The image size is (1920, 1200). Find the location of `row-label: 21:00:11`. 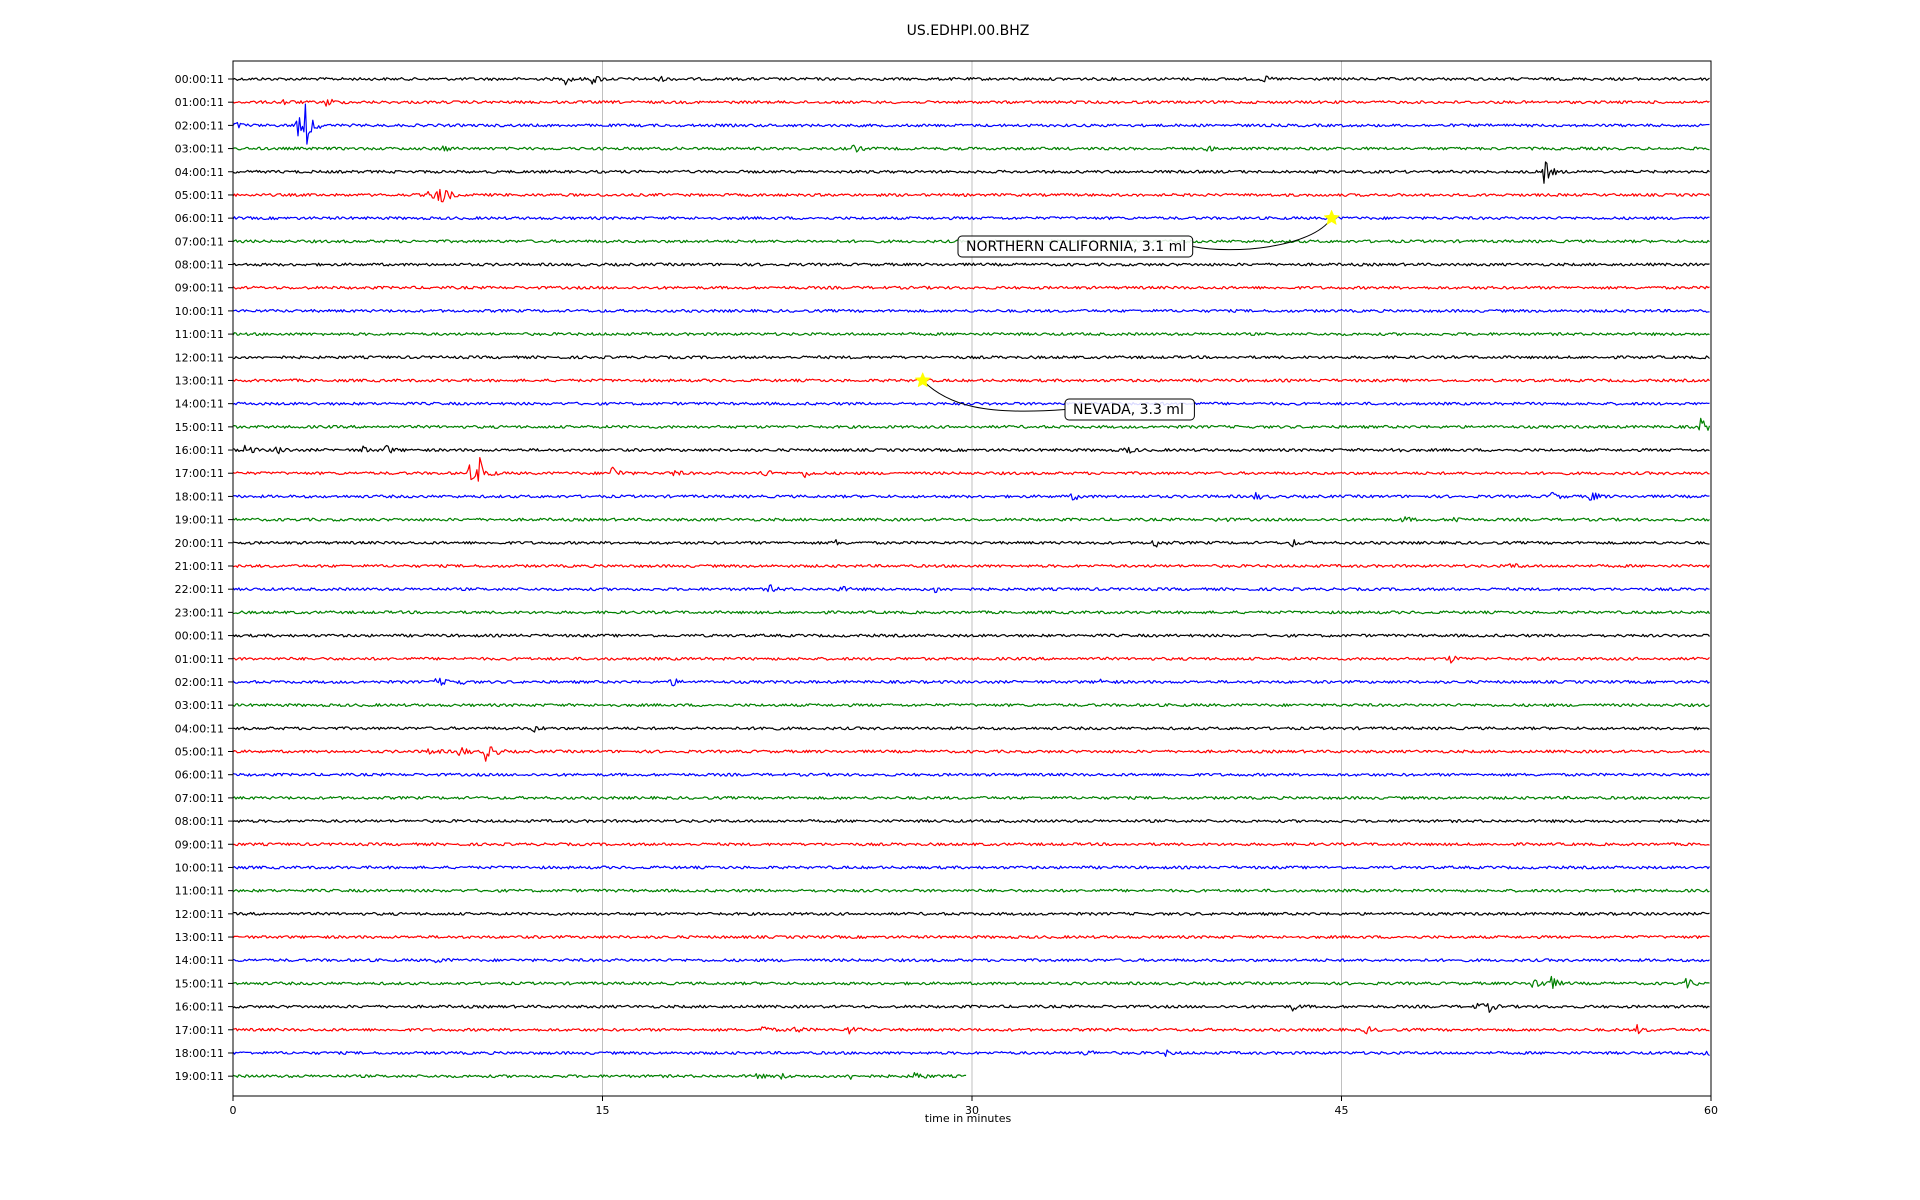

row-label: 21:00:11 is located at coordinates (199, 566).